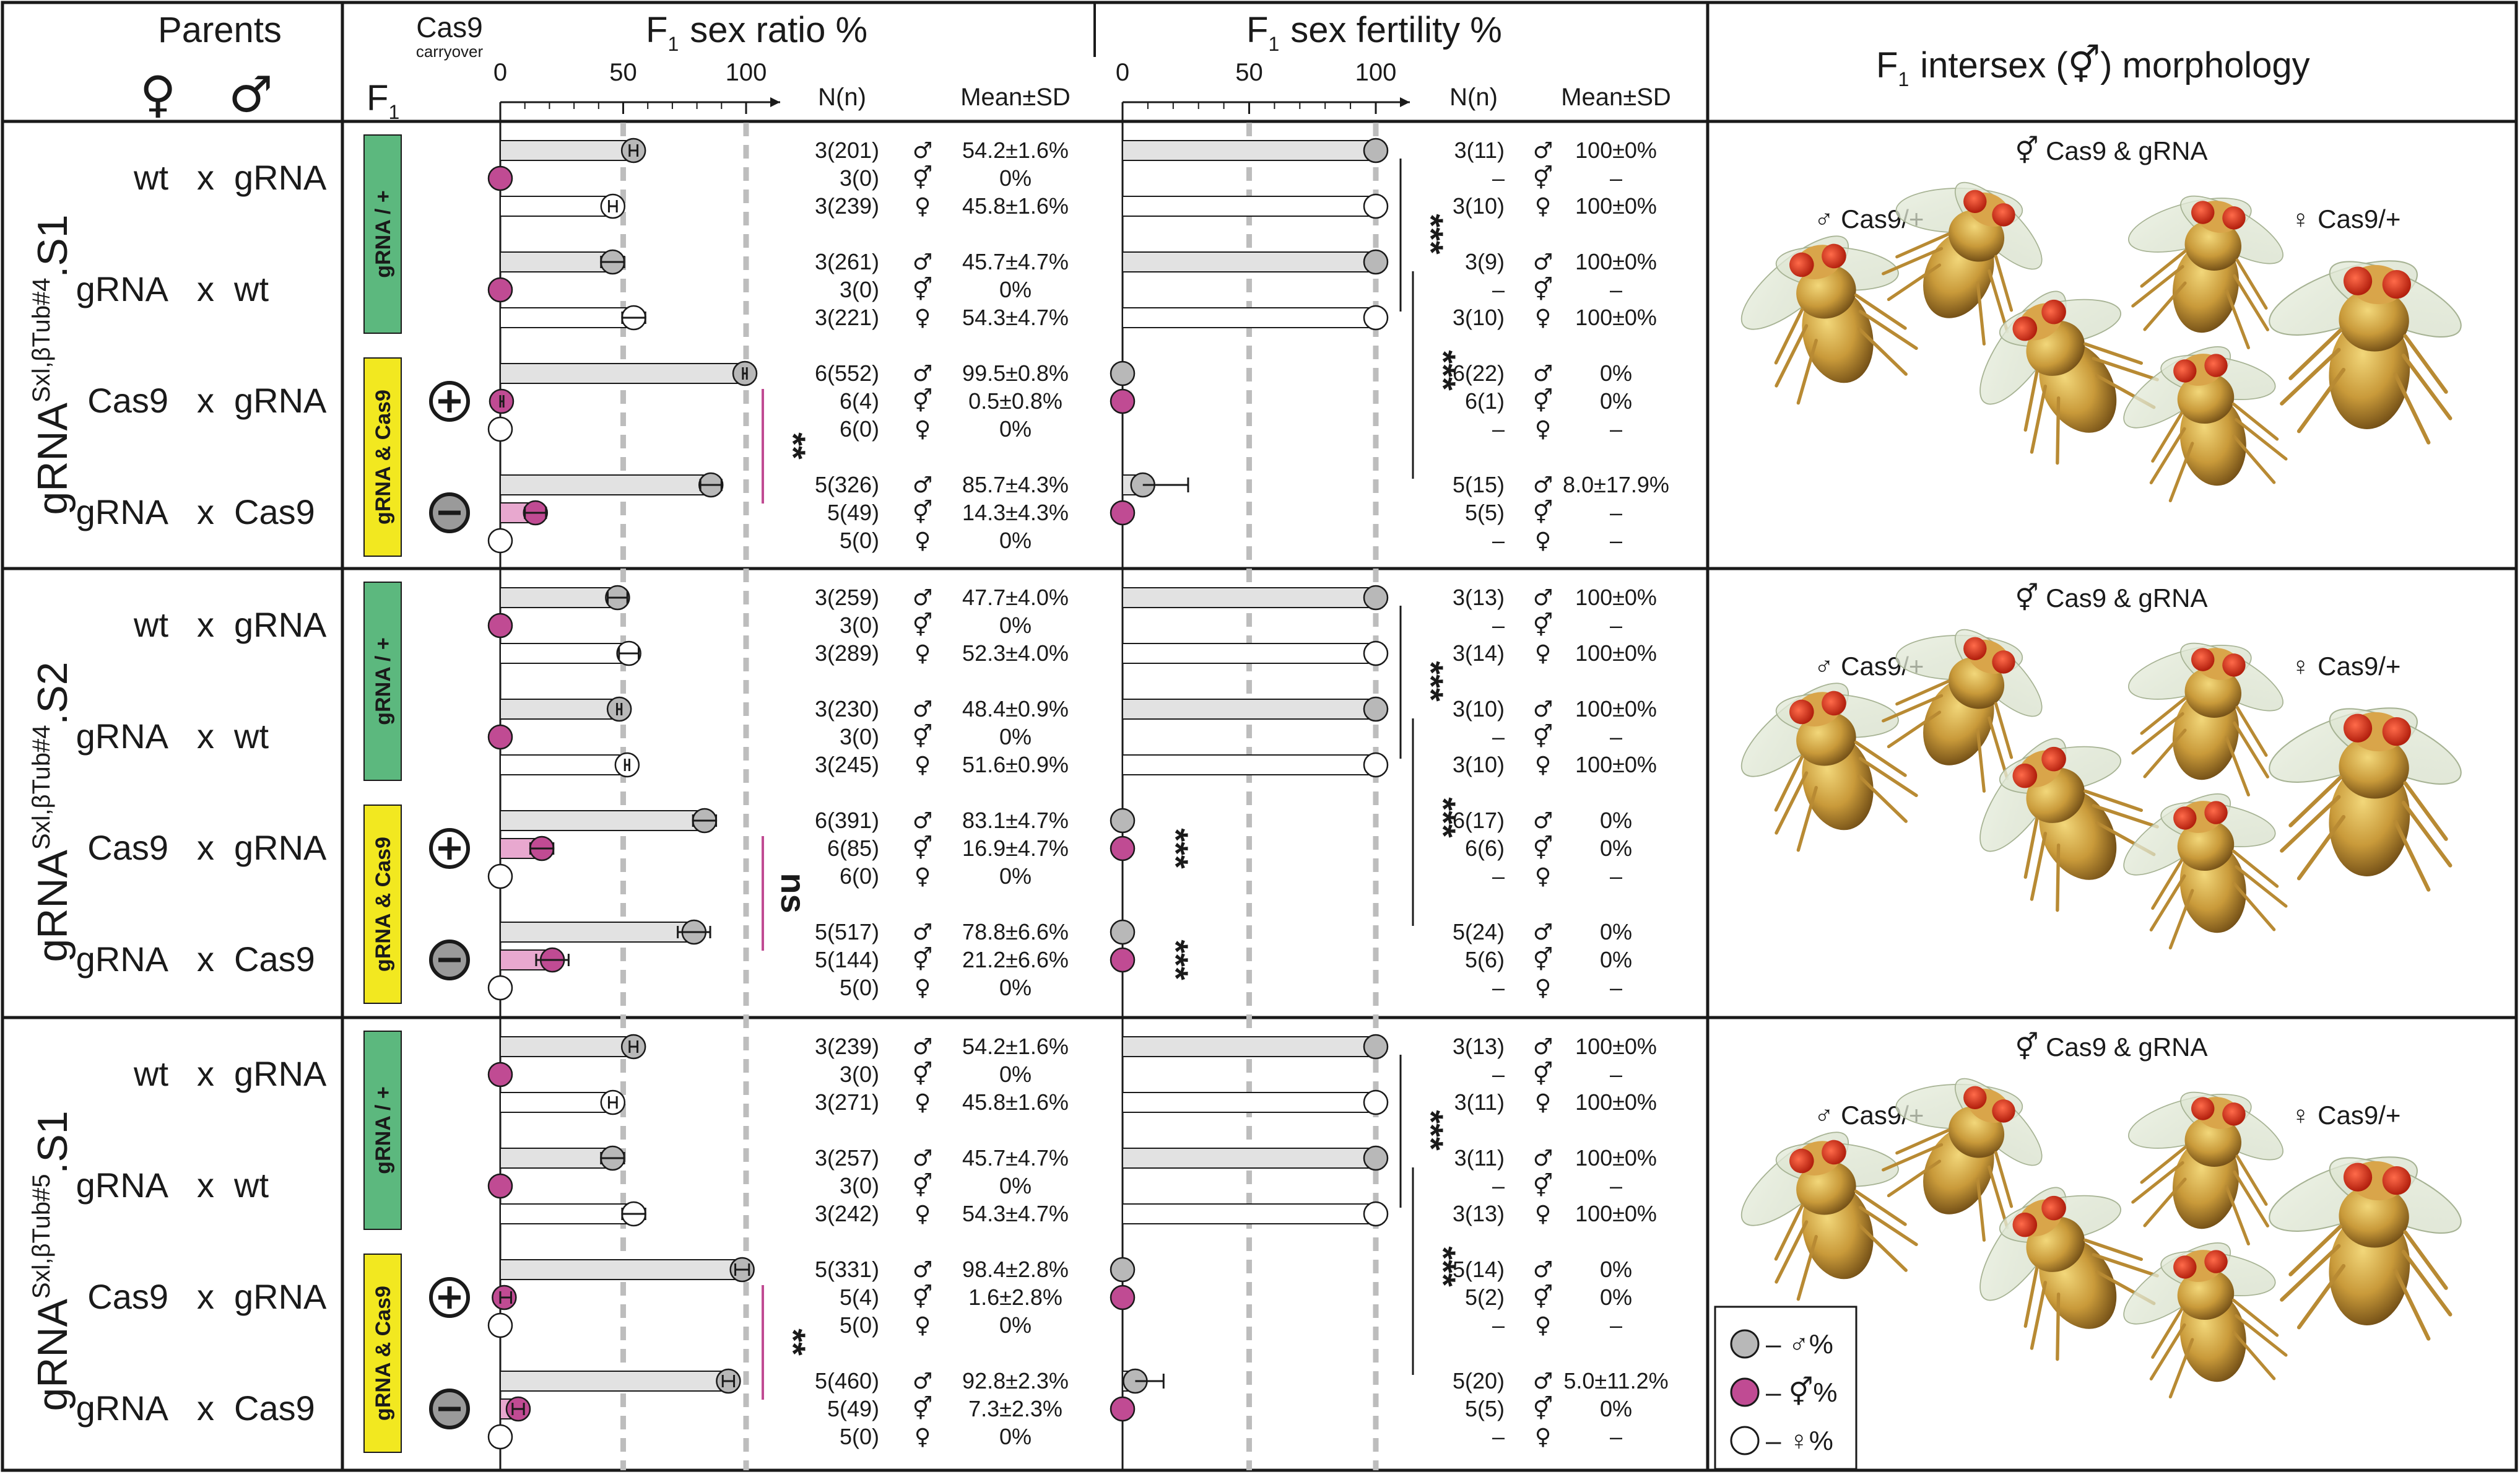  I want to click on fert-n-value: 3(10), so click(1479, 709).